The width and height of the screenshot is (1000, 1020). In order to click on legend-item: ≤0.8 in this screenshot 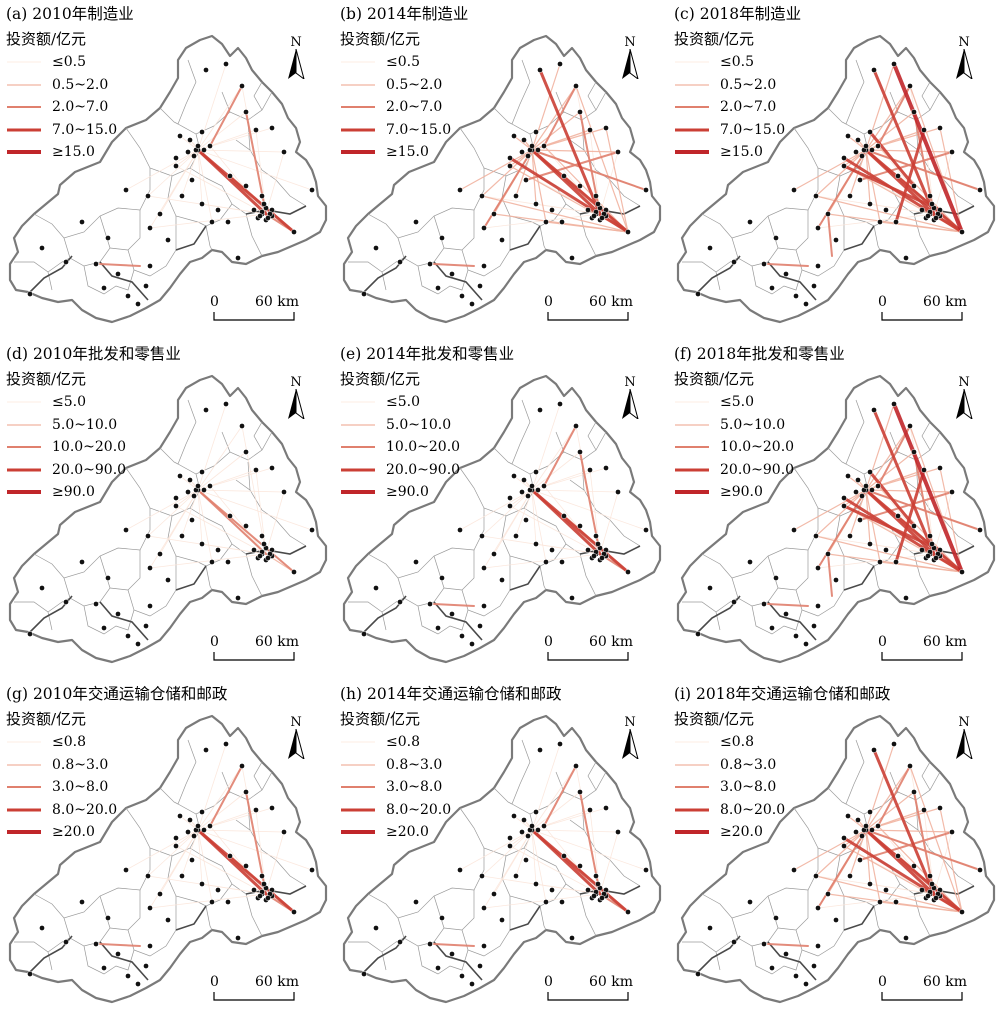, I will do `click(395, 742)`.